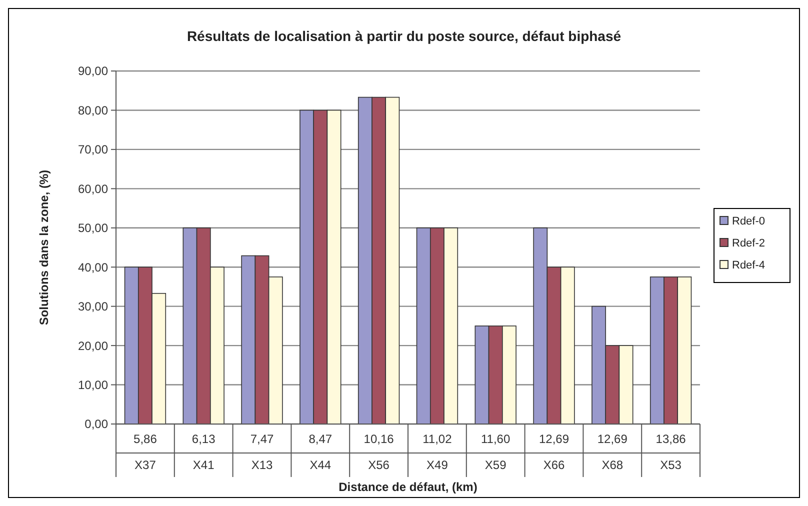 The height and width of the screenshot is (506, 808). I want to click on y-tick-label: 50,00, so click(93, 228).